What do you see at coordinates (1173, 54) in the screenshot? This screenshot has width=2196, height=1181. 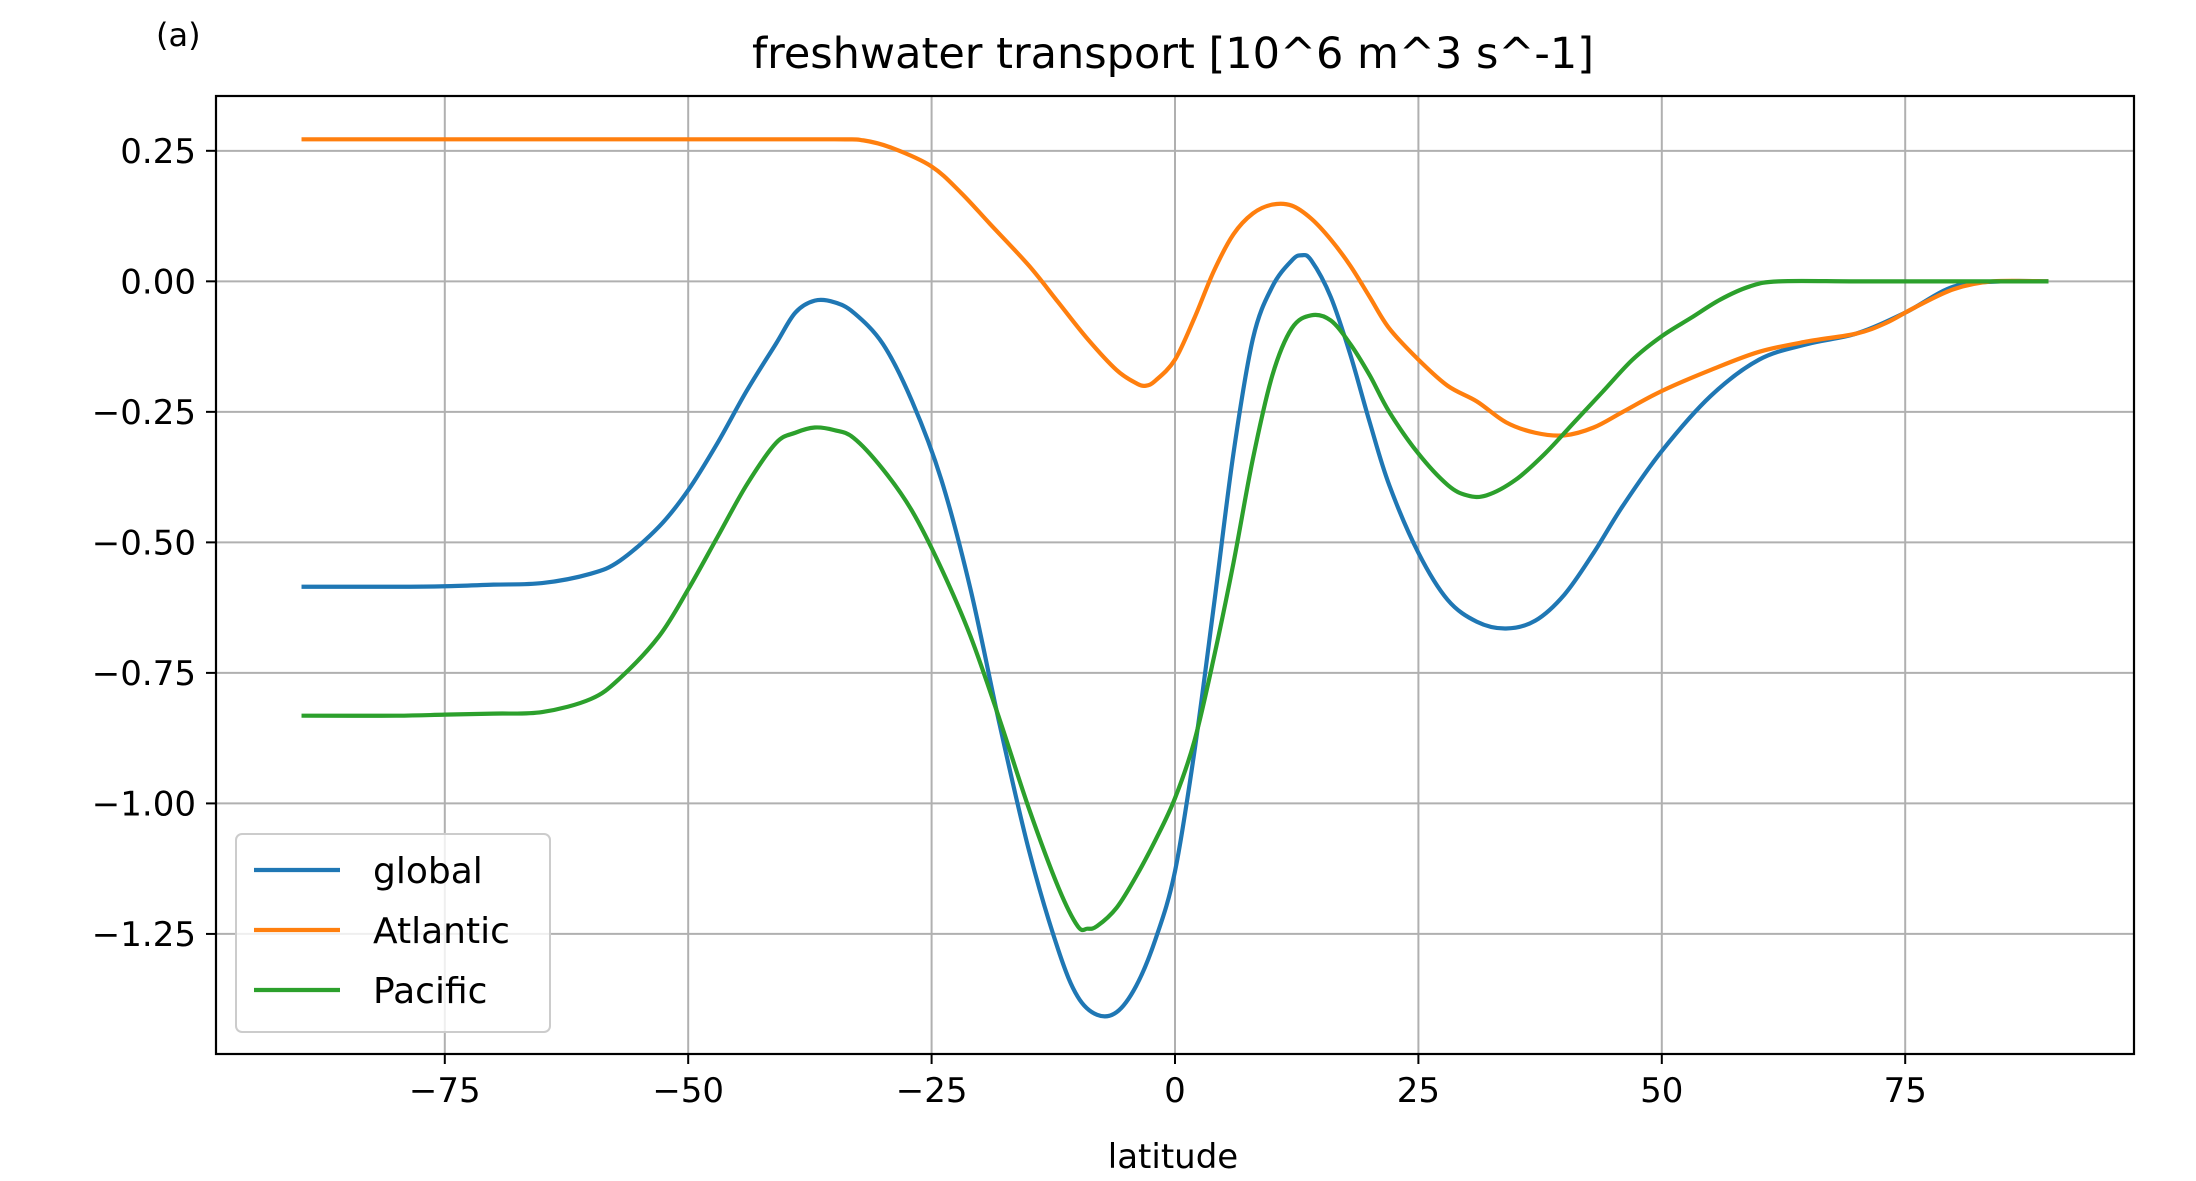 I see `chart-title: freshwater transport [10^6 m^3 s^-1]` at bounding box center [1173, 54].